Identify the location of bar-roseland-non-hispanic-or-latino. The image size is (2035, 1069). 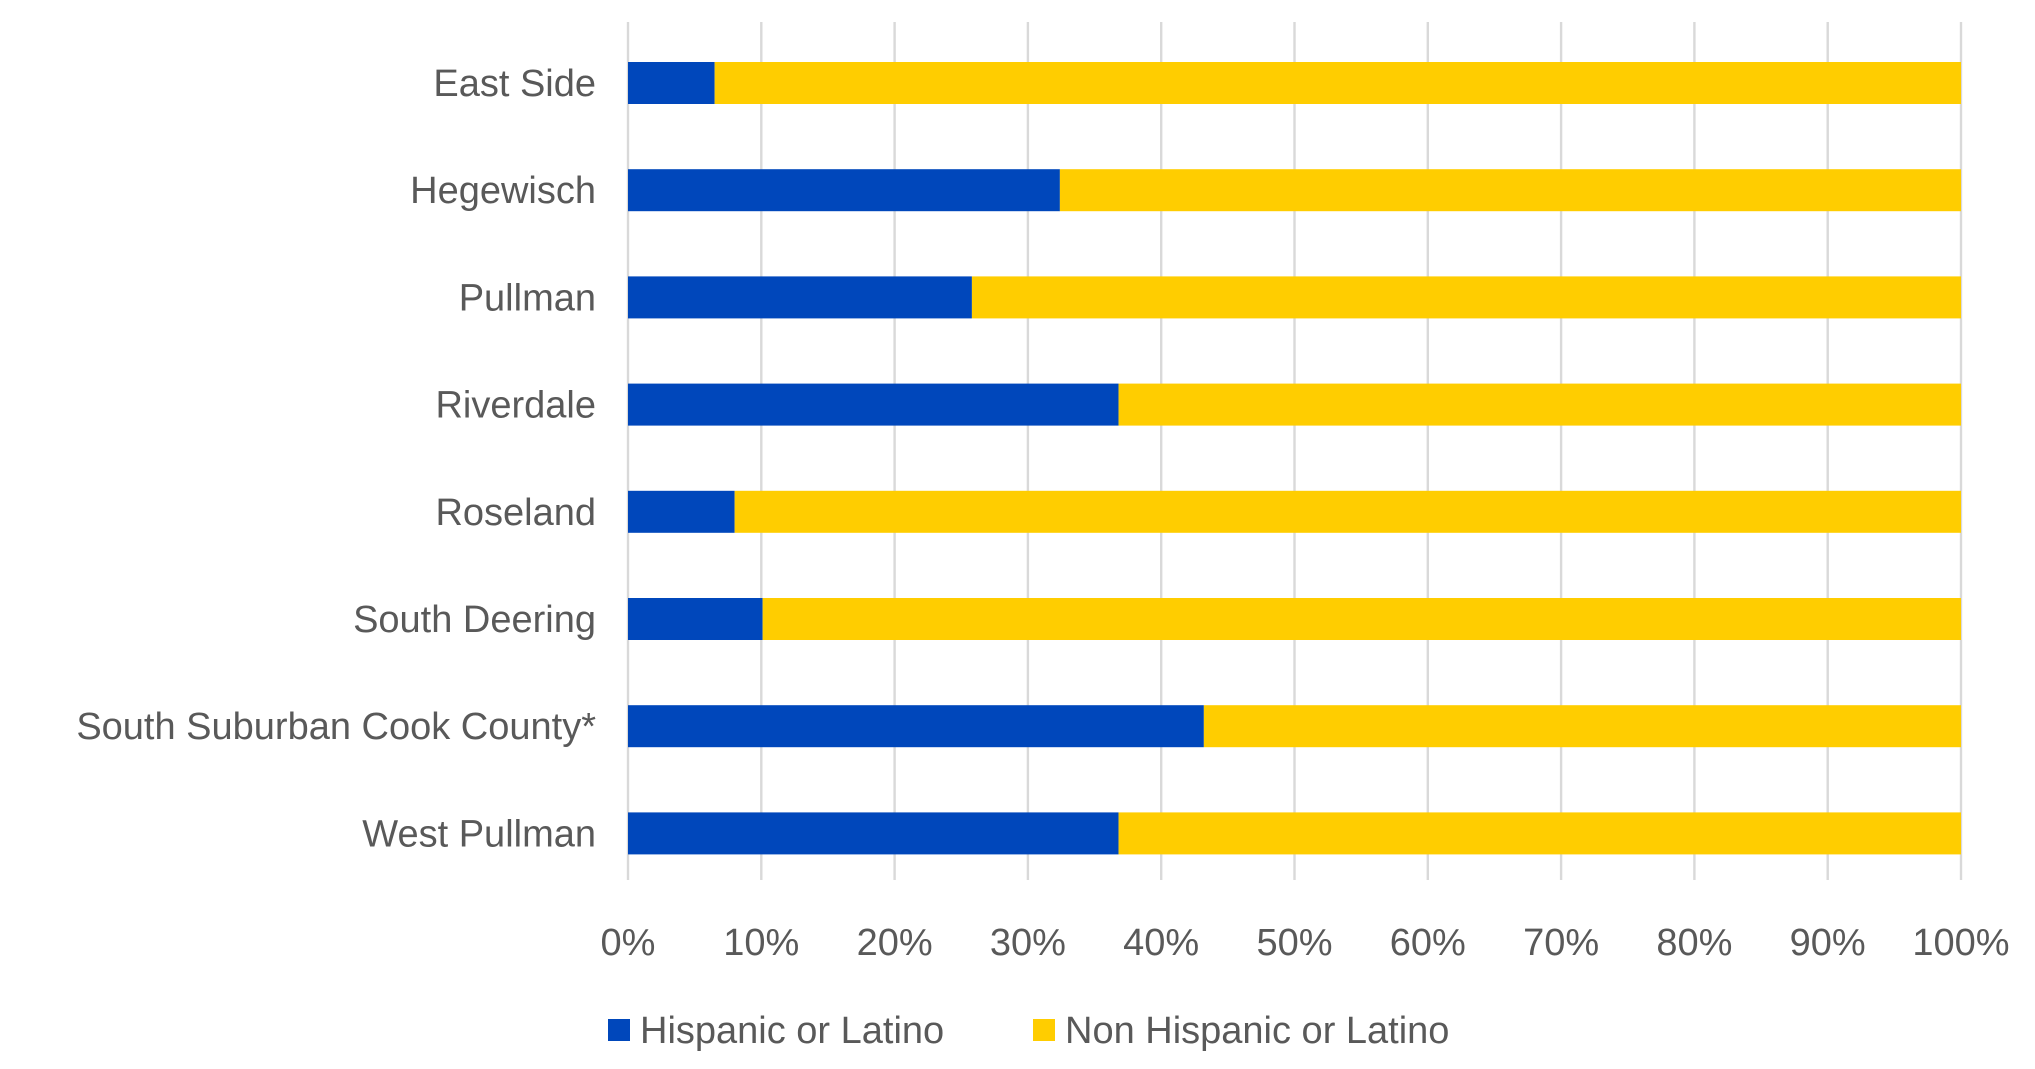
(1347, 511).